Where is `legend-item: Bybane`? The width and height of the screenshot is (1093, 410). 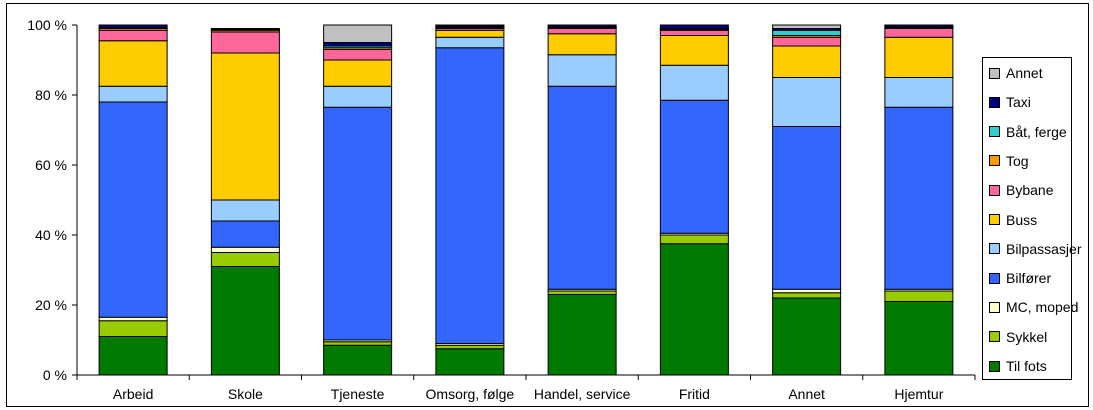 legend-item: Bybane is located at coordinates (1021, 190).